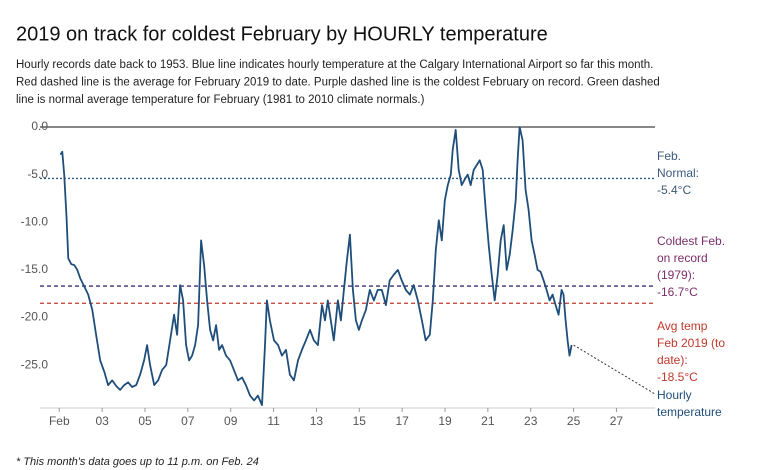 This screenshot has height=470, width=769. Describe the element at coordinates (617, 421) in the screenshot. I see `x-tick-label: 27` at that location.